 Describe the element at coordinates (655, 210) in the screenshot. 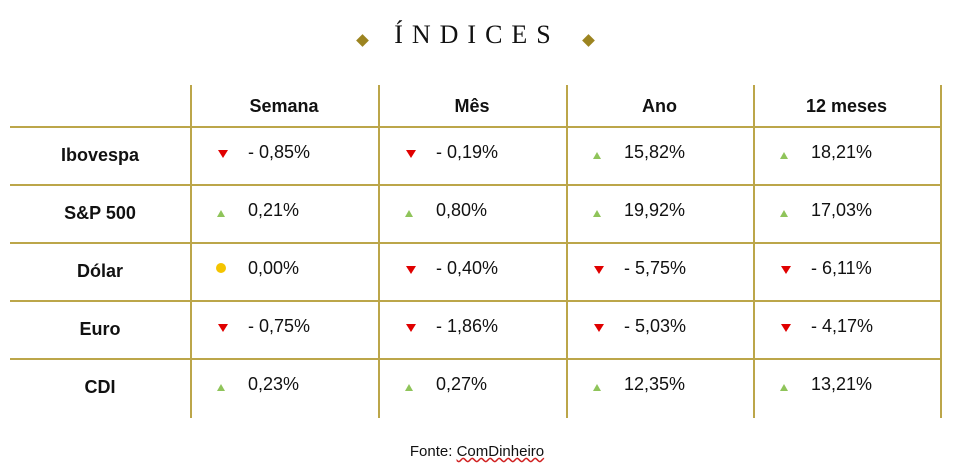

I see `cell-value: 19,92%` at that location.